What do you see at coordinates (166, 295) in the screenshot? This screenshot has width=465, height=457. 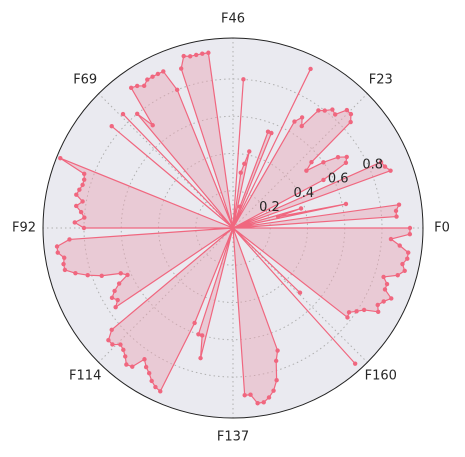 I see `angular-gridline` at bounding box center [166, 295].